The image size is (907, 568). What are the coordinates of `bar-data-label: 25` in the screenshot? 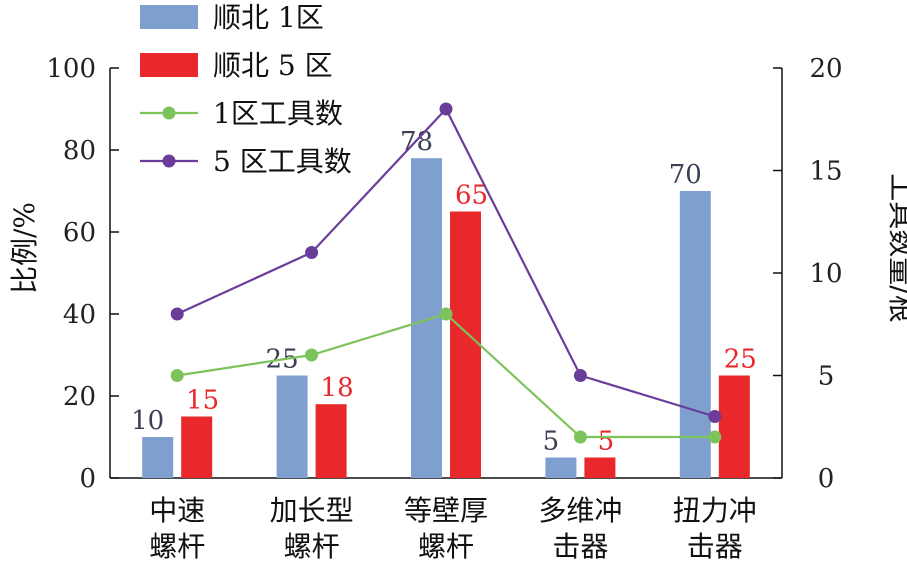 It's located at (740, 360).